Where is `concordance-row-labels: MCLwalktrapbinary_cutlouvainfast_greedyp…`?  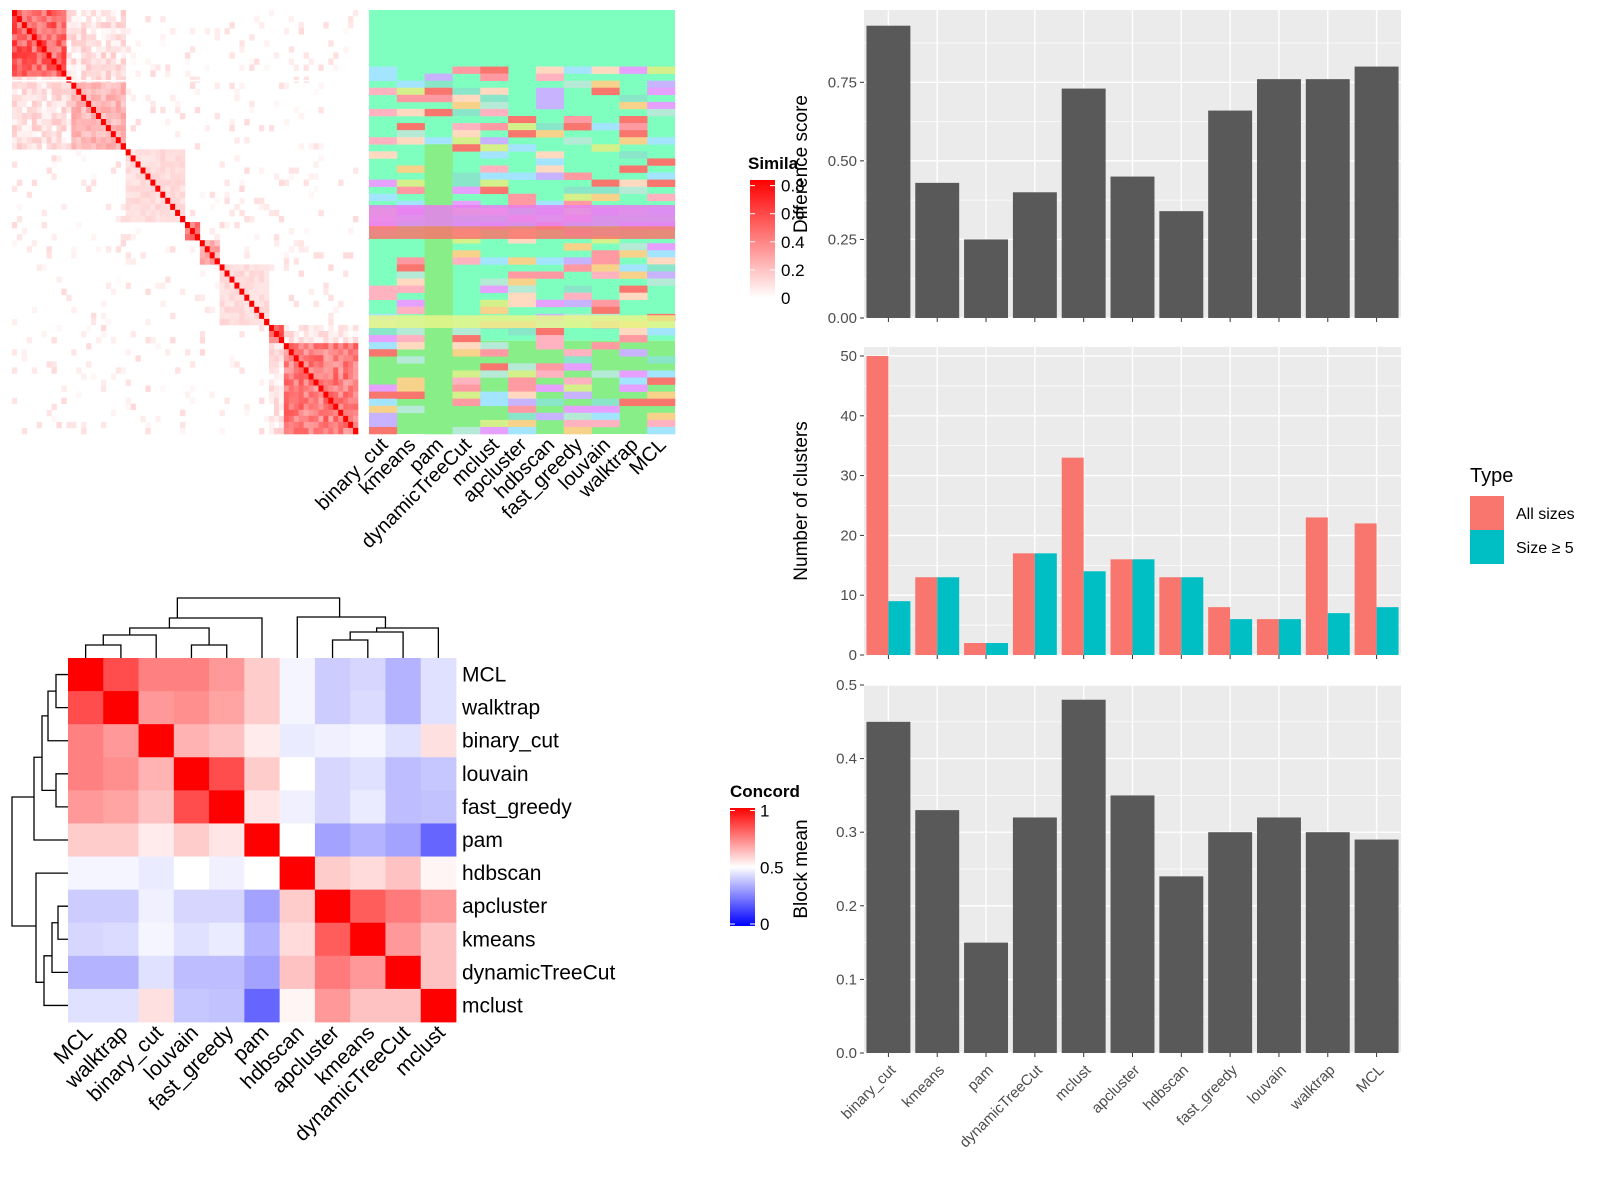 concordance-row-labels: MCLwalktrapbinary_cutlouvainfast_greedyp… is located at coordinates (538, 841).